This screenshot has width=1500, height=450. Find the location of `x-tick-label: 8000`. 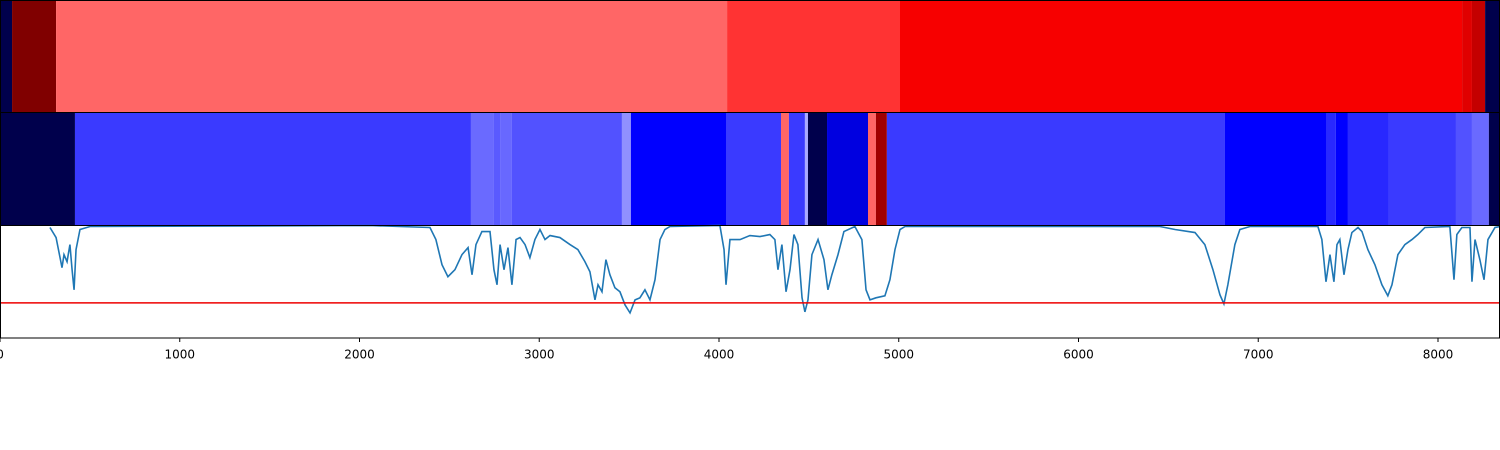

x-tick-label: 8000 is located at coordinates (1438, 355).